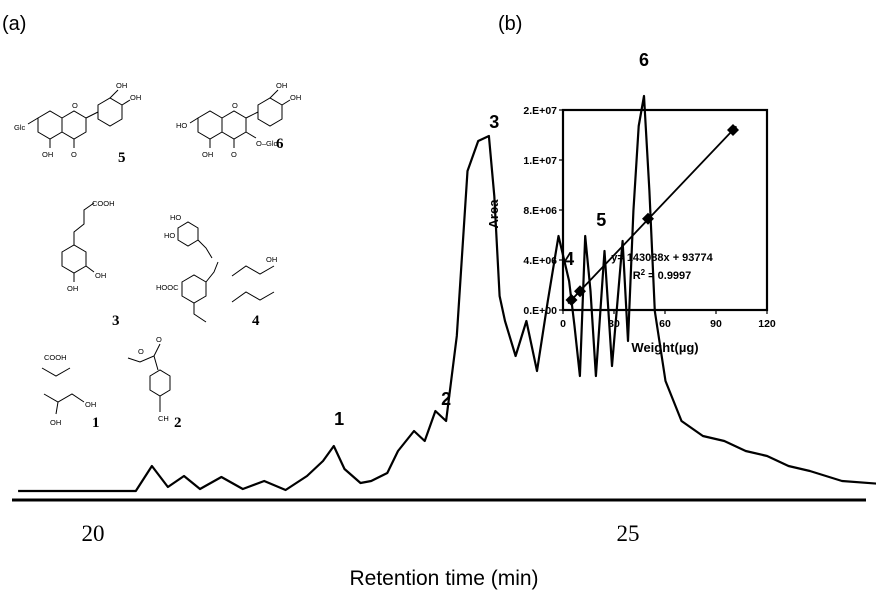 The image size is (876, 591). Describe the element at coordinates (70, 392) in the screenshot. I see `structure-1: COOH OH OH 1` at that location.